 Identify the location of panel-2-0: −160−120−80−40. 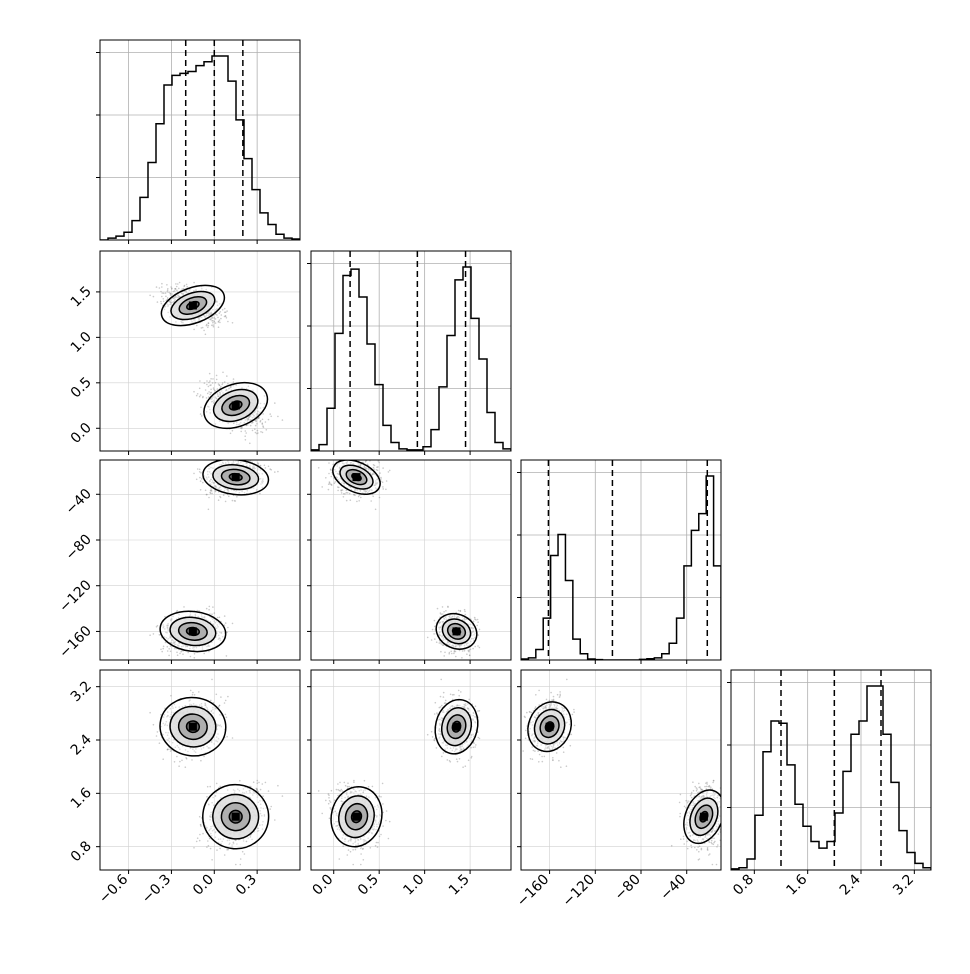
(178, 561).